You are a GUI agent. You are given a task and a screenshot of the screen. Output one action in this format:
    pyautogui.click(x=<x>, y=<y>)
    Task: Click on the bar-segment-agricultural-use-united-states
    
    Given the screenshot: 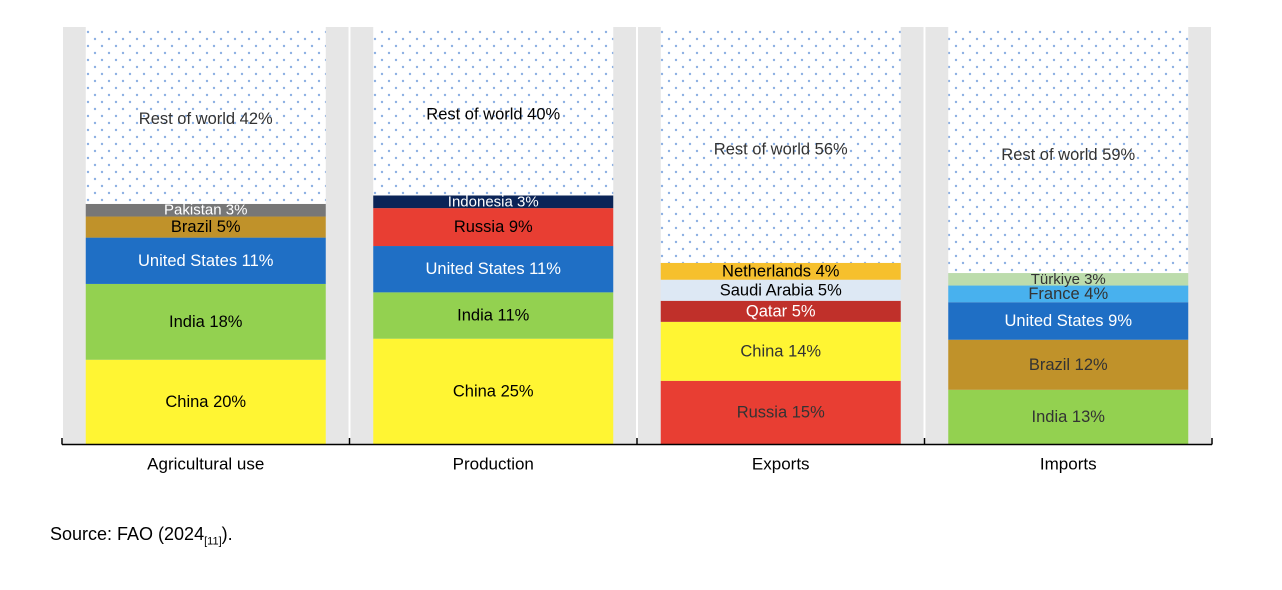 What is the action you would take?
    pyautogui.click(x=205, y=260)
    